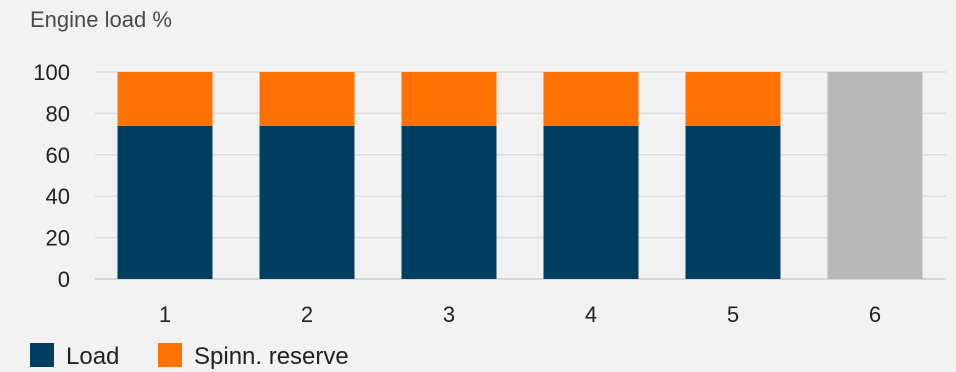 This screenshot has width=956, height=372. Describe the element at coordinates (271, 356) in the screenshot. I see `legend-label-spinn-reserve: Spinn. reserve` at that location.